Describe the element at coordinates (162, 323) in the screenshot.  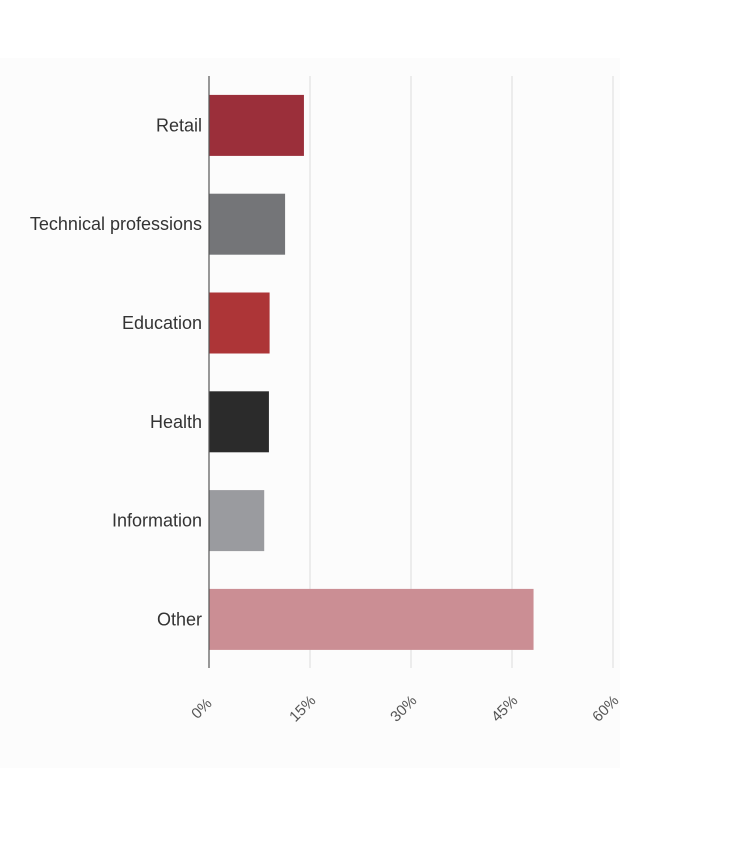
I see `category-label: Education` at that location.